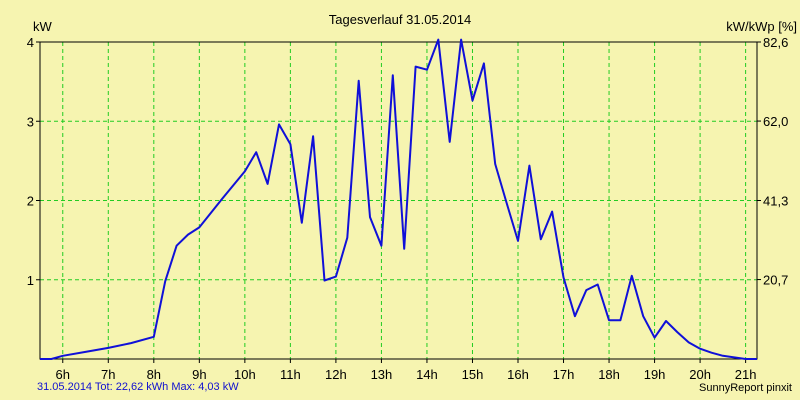 This screenshot has height=400, width=800. I want to click on y-tick-label-left: 2, so click(30, 201).